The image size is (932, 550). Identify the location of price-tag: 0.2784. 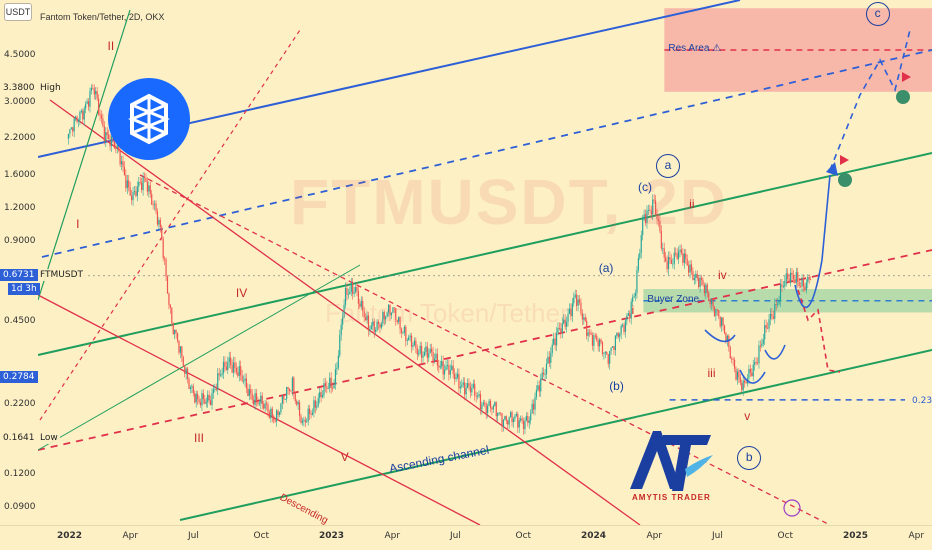
(19, 376).